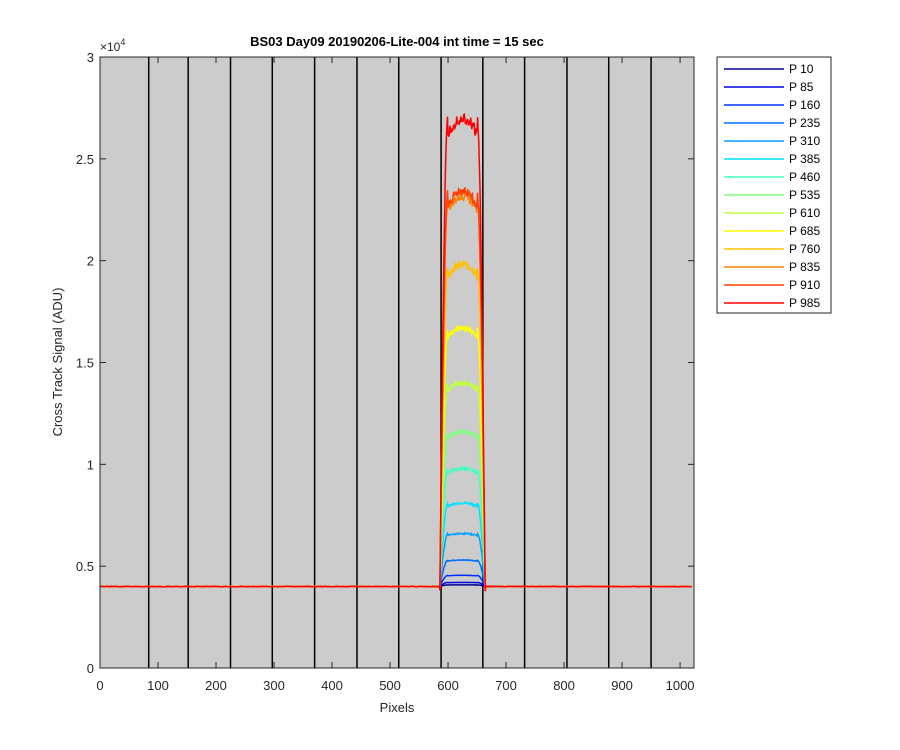 The width and height of the screenshot is (900, 750). Describe the element at coordinates (216, 685) in the screenshot. I see `x-tick-label: 200` at that location.